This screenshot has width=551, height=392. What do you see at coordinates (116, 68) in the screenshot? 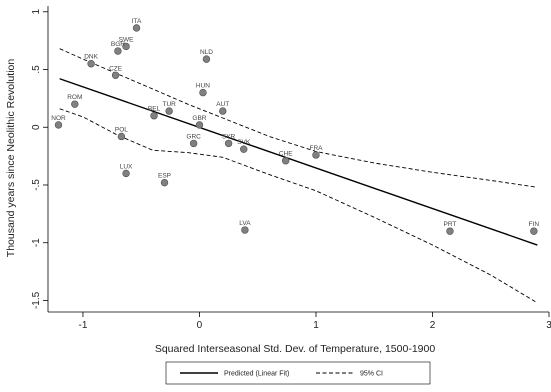
I see `point-label: CZE` at bounding box center [116, 68].